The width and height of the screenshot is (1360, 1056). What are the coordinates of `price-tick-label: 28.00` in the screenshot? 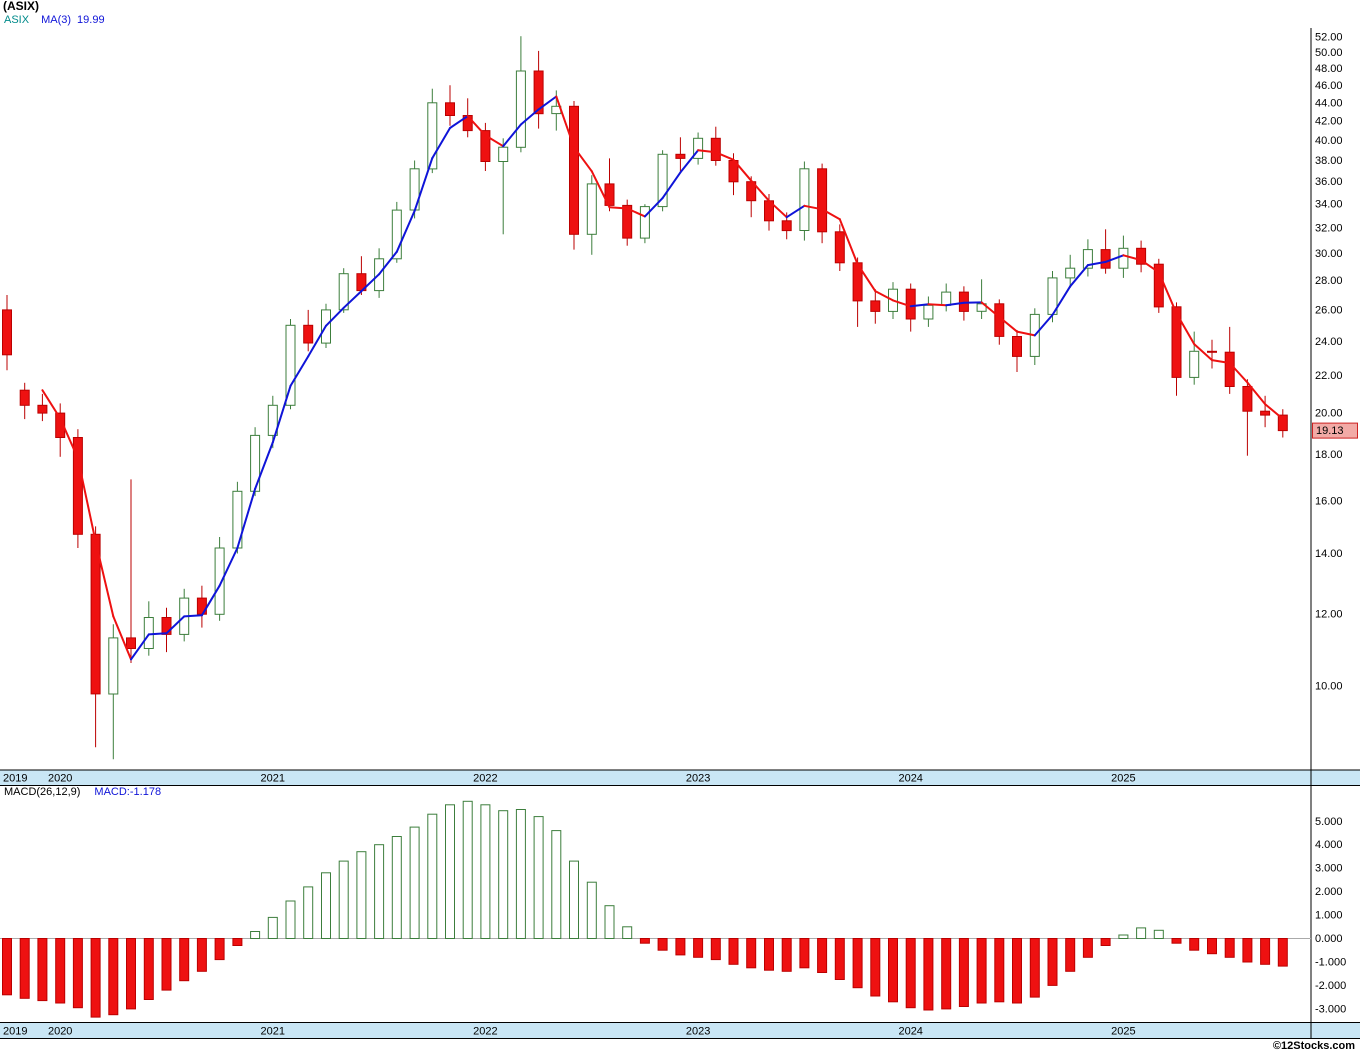 It's located at (1329, 281).